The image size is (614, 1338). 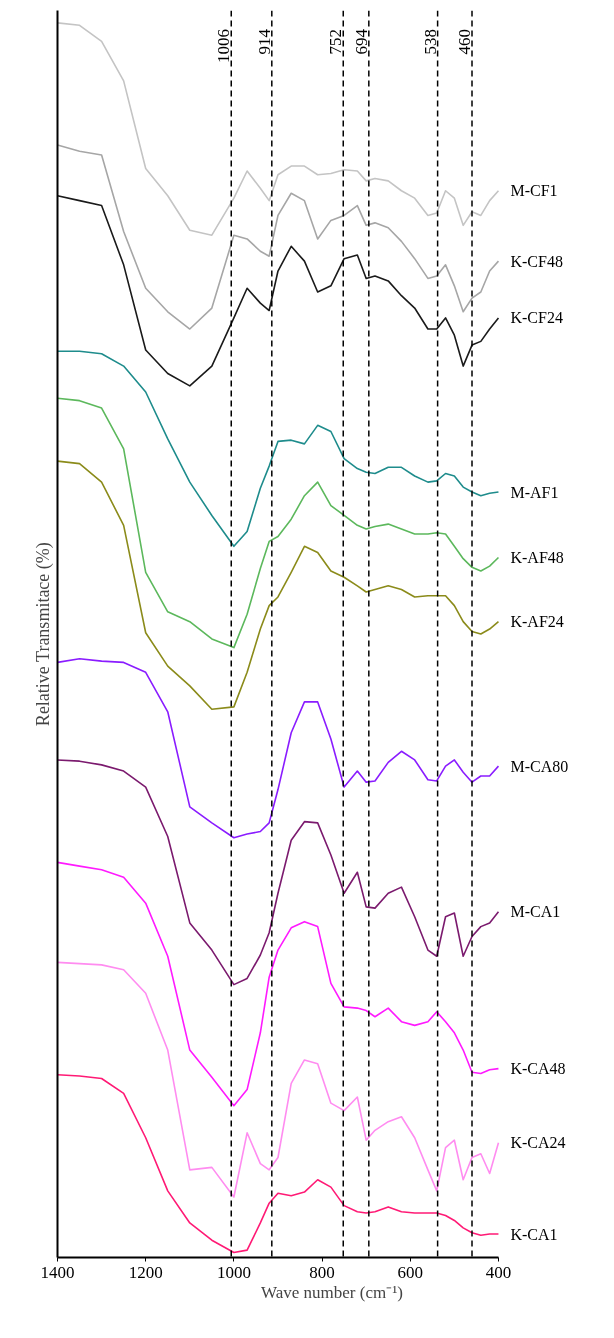 What do you see at coordinates (535, 912) in the screenshot?
I see `series-label: M-CA1` at bounding box center [535, 912].